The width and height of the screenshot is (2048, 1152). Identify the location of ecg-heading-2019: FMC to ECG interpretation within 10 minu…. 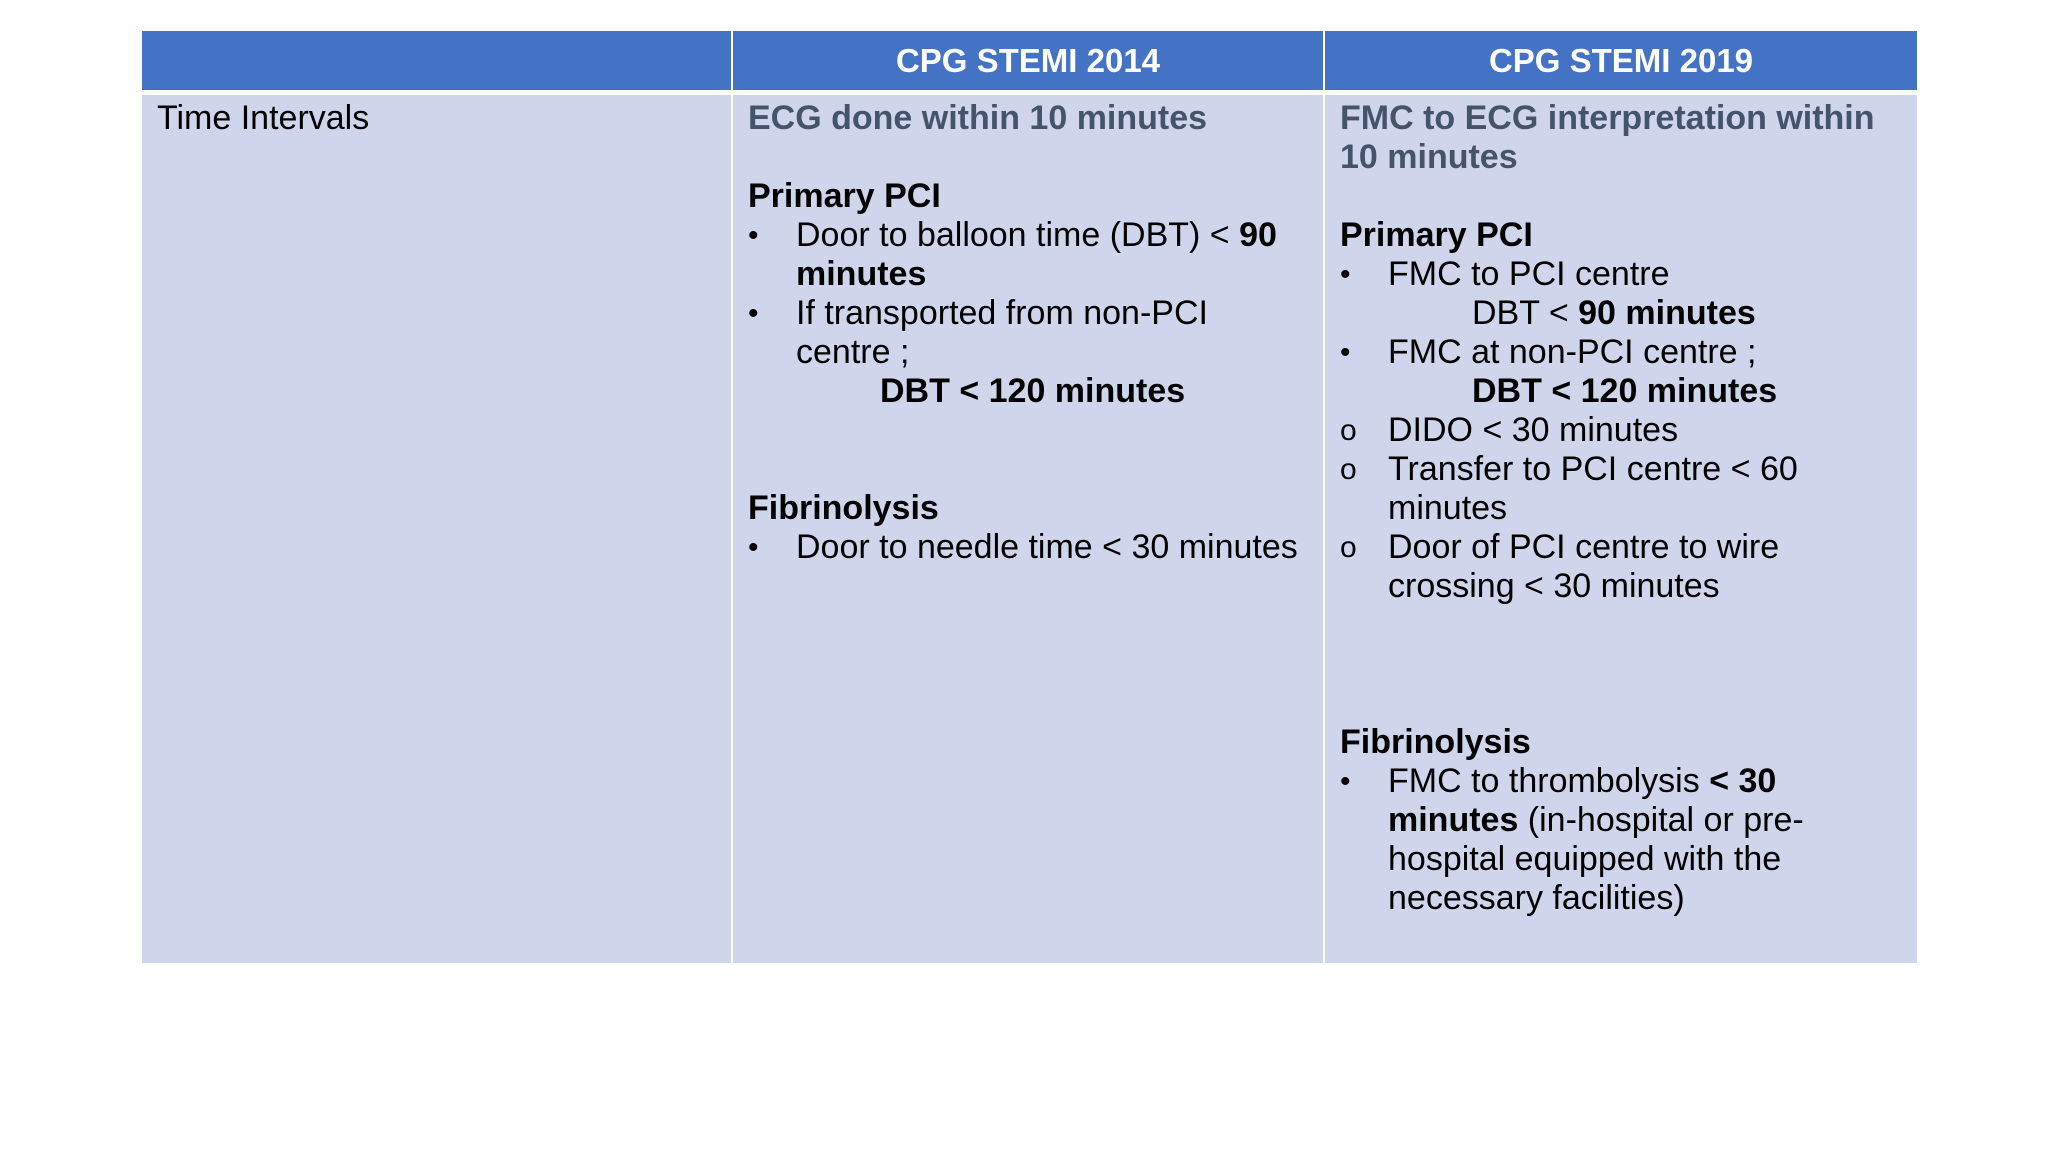
(1607, 137).